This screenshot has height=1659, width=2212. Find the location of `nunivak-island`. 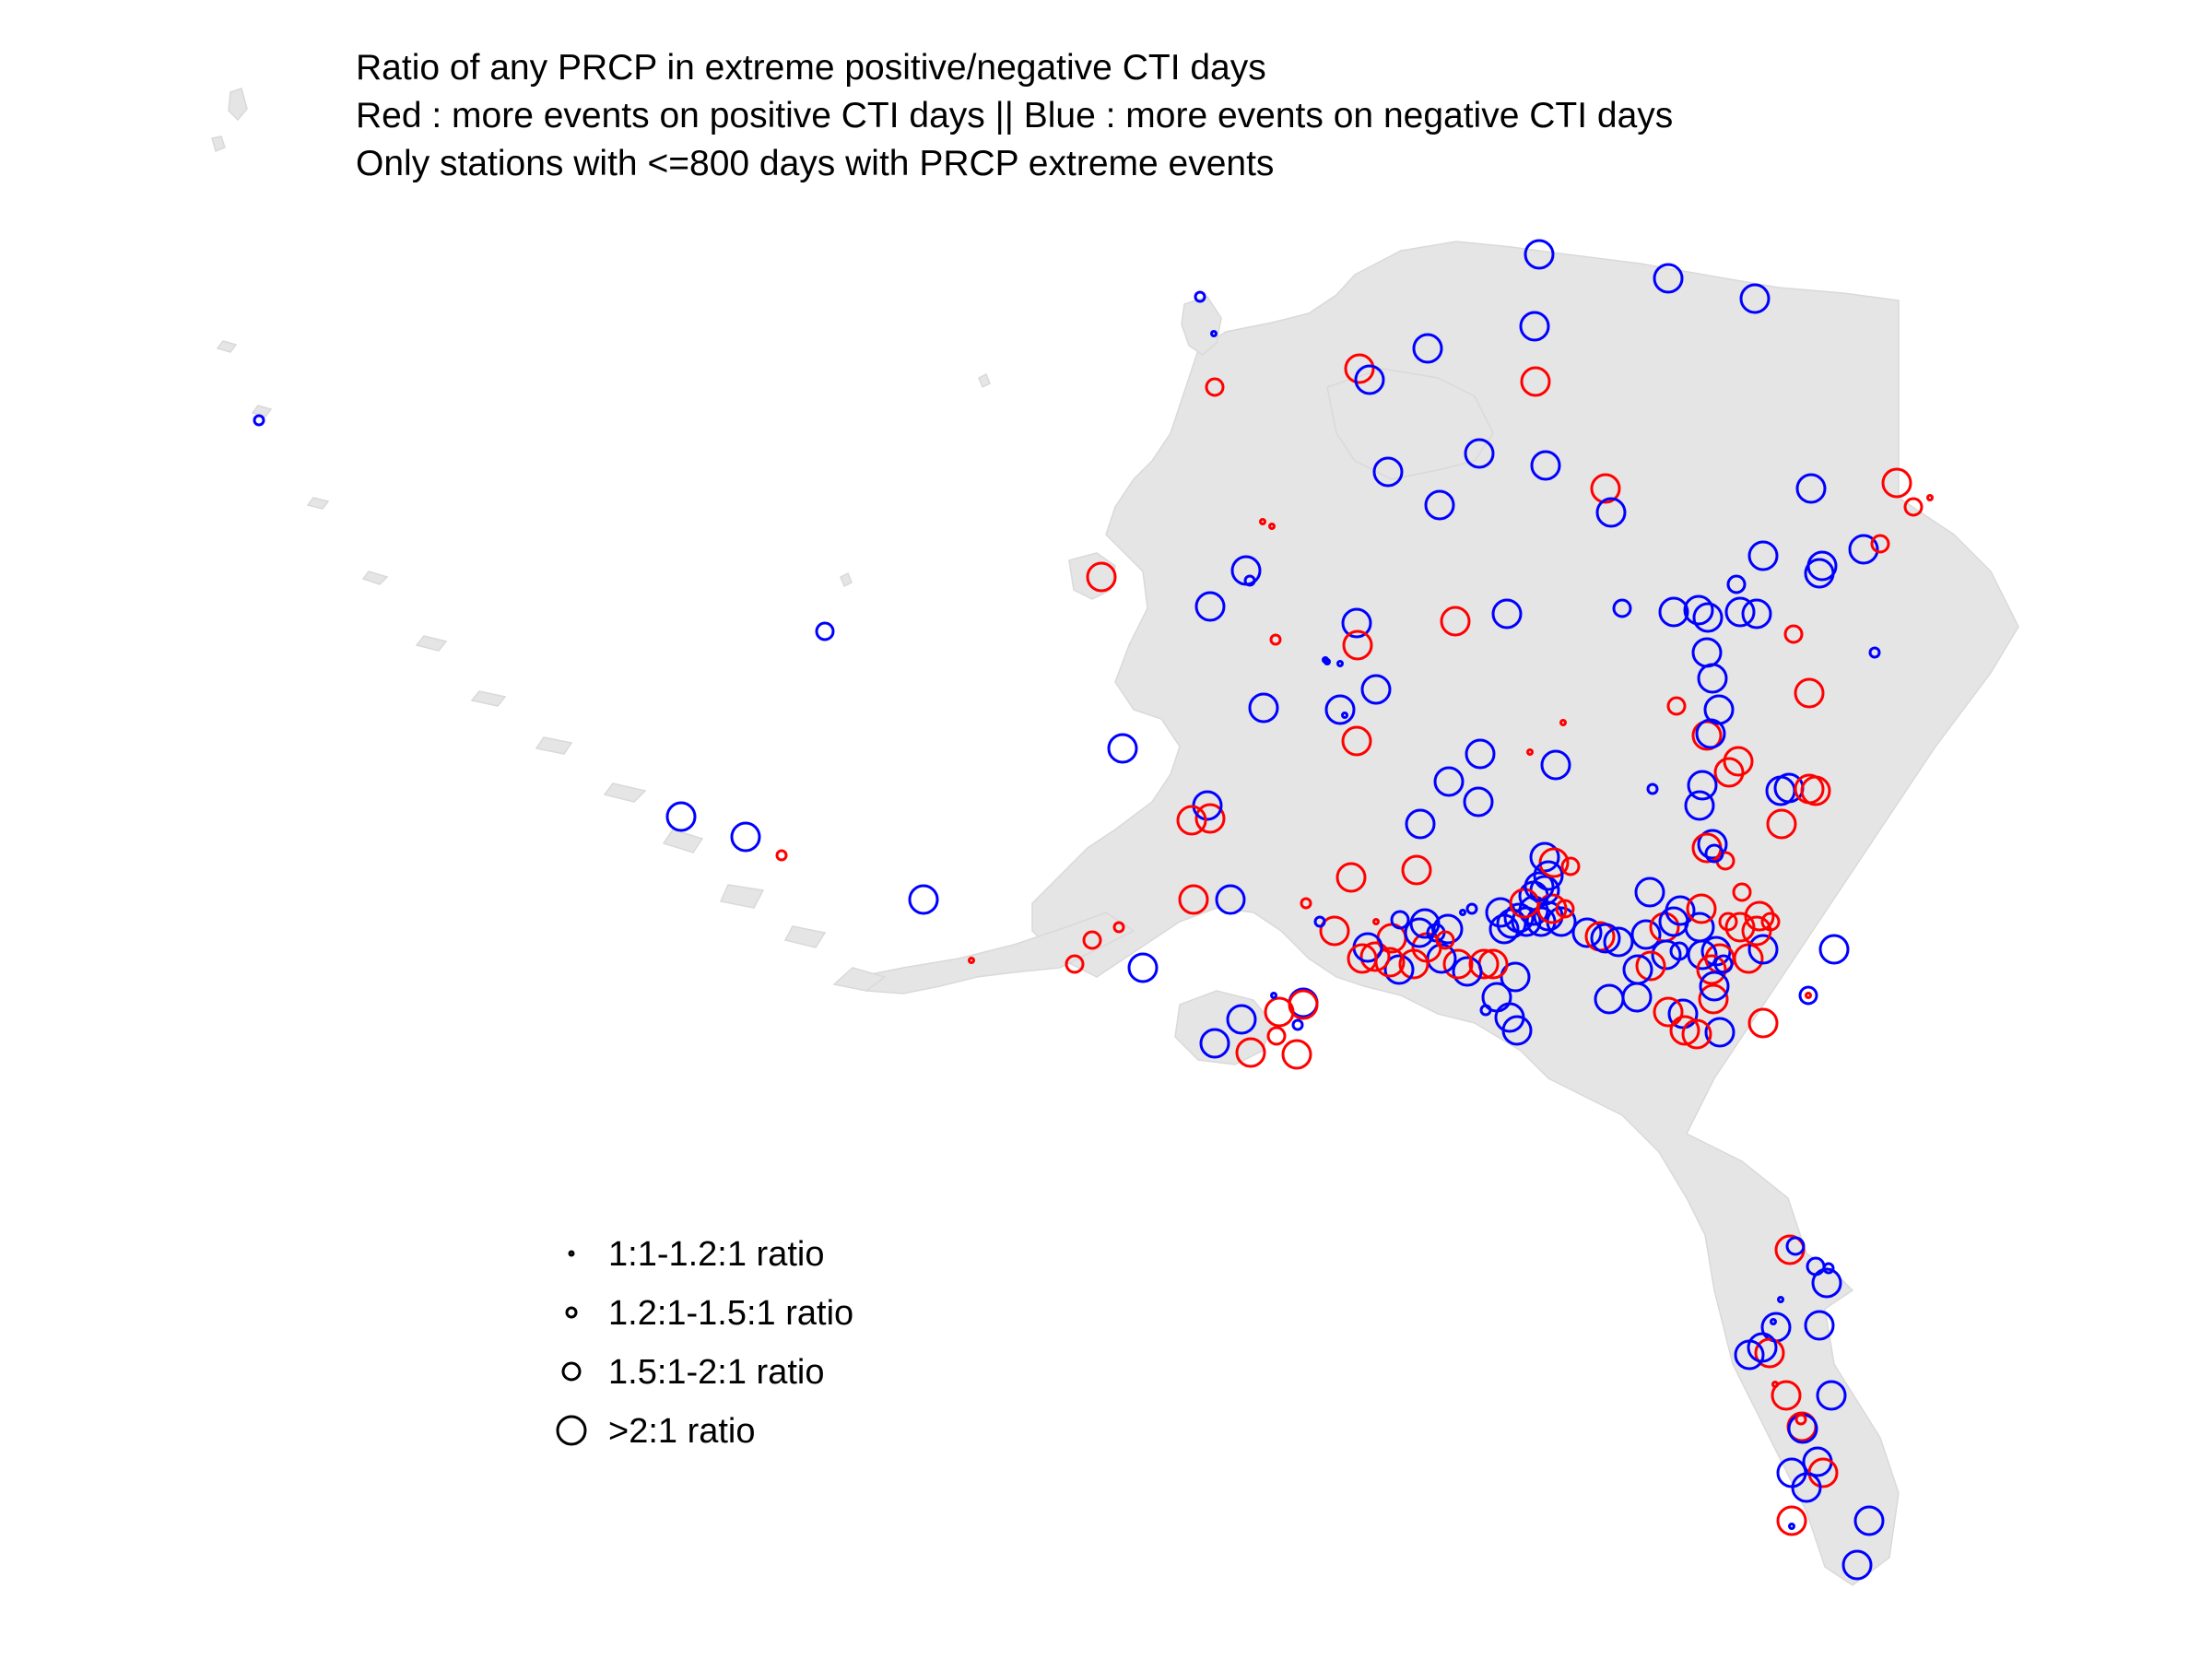

nunivak-island is located at coordinates (1092, 576).